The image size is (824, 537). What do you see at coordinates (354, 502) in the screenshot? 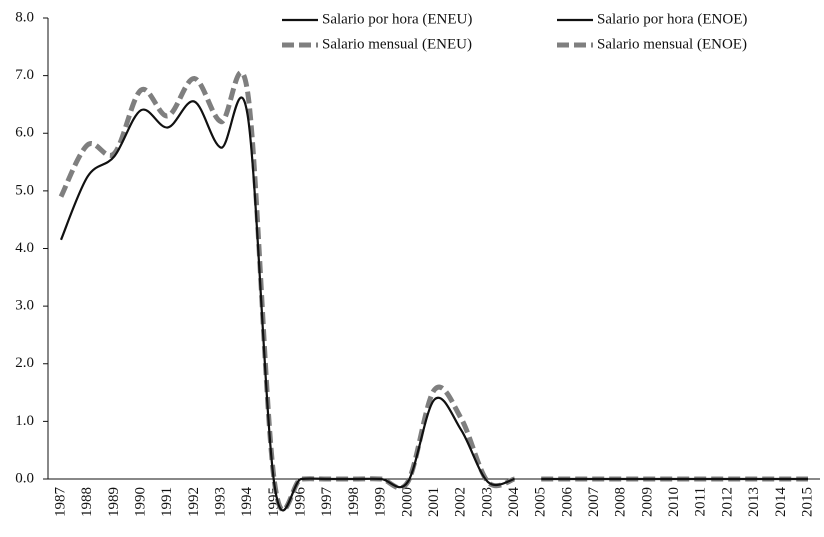
I see `x-tick-label: 1998` at bounding box center [354, 502].